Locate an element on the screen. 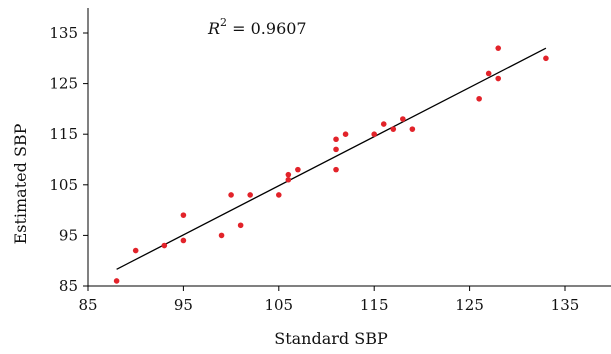  x-tick-label: 95 is located at coordinates (183, 305).